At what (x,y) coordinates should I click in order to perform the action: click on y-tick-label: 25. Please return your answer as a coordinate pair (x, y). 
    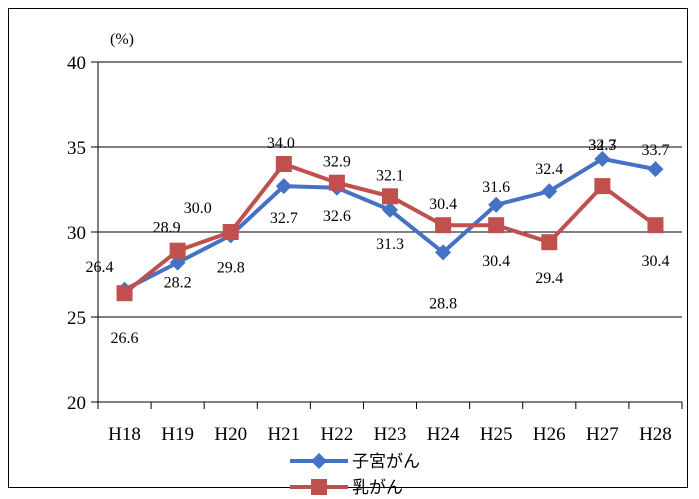
    Looking at the image, I should click on (76, 318).